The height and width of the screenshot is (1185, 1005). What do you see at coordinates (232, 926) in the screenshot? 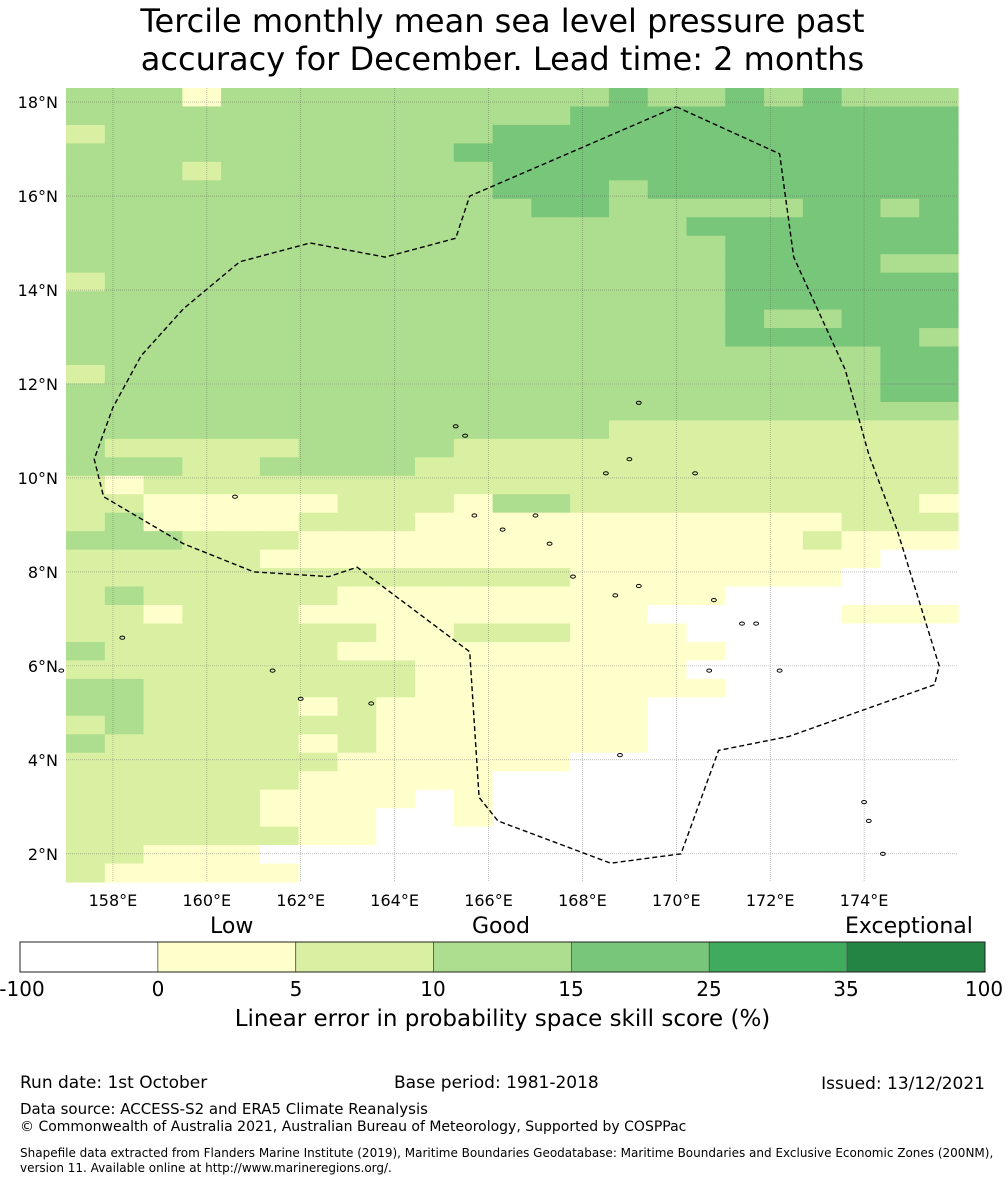
I see `colorbar-category-low: Low` at bounding box center [232, 926].